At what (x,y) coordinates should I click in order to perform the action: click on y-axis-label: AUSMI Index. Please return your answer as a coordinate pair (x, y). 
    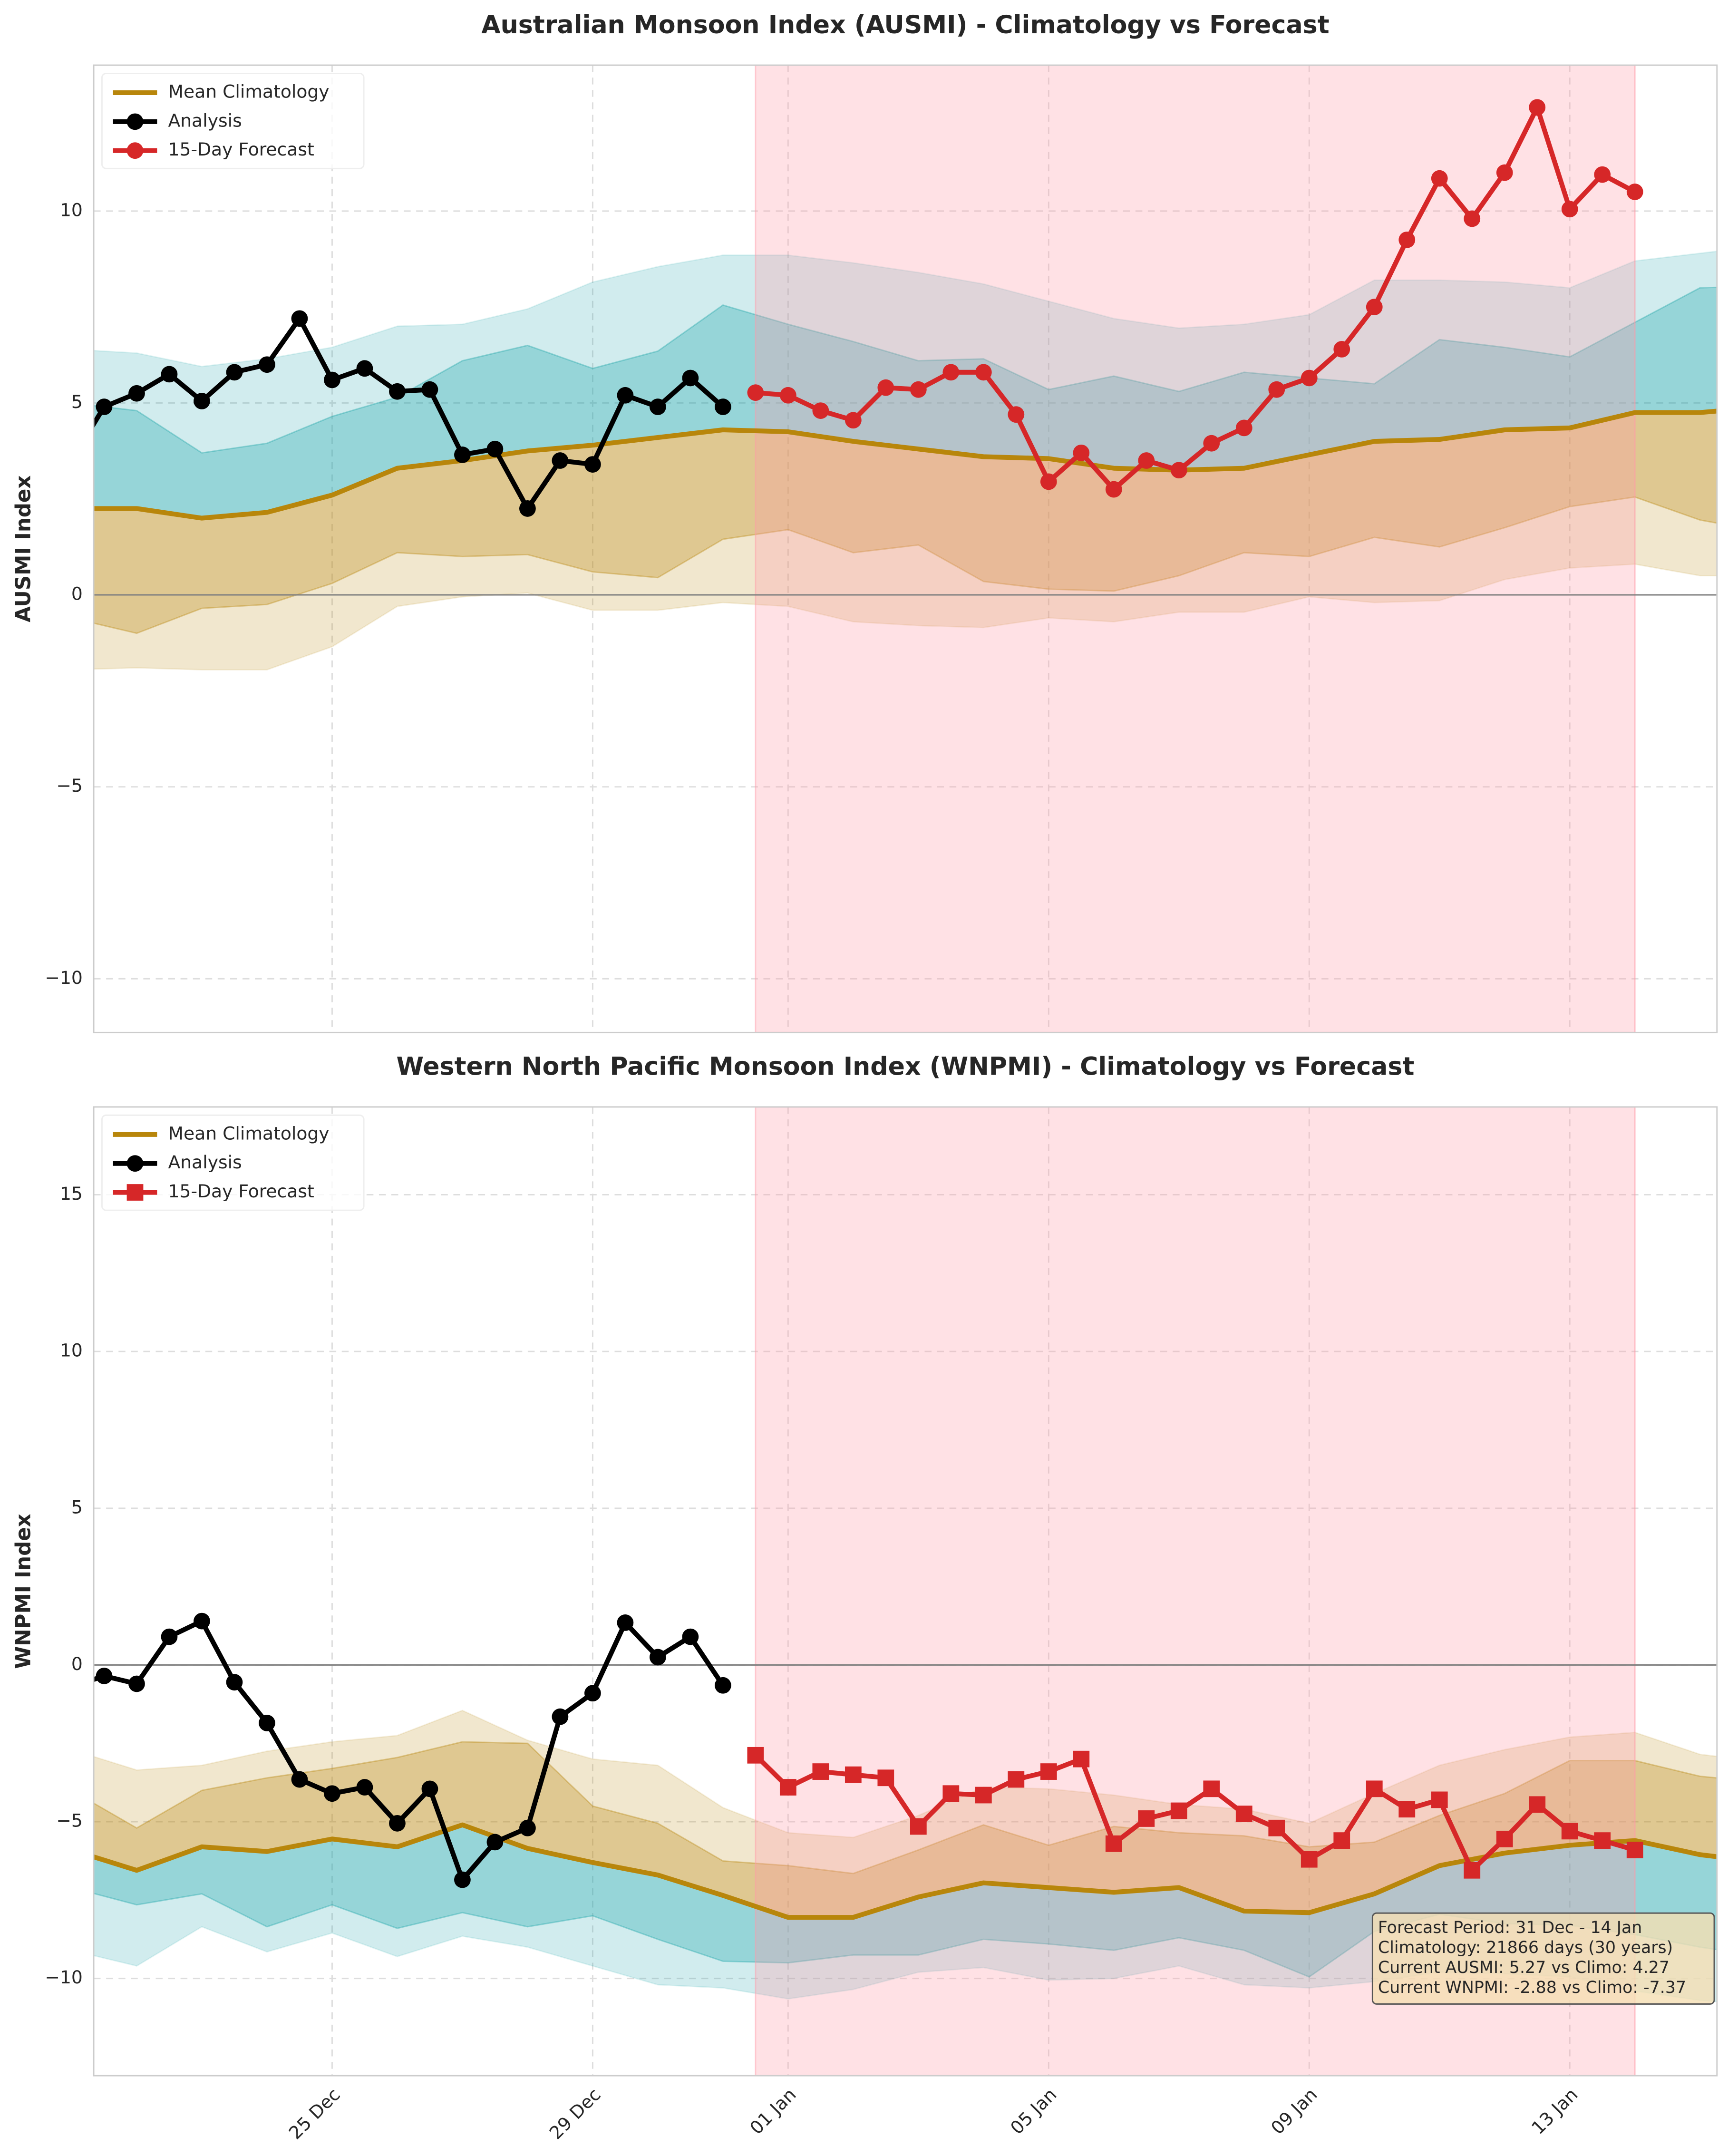
    Looking at the image, I should click on (24, 549).